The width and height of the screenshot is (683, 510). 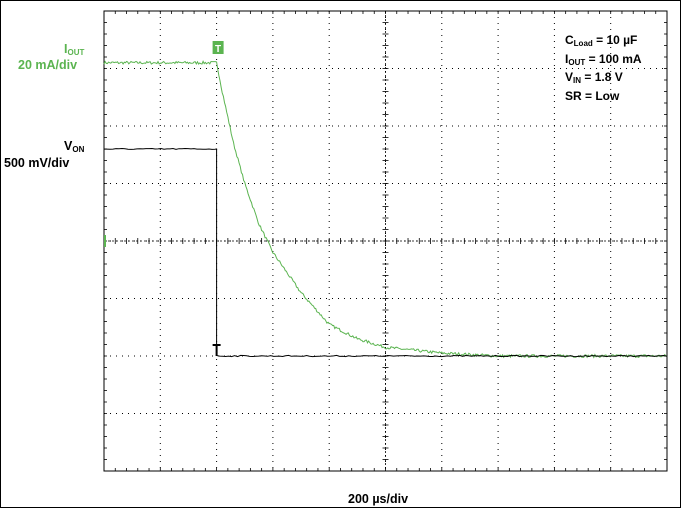 I want to click on cond-vin: VIN = 1.8 V, so click(x=594, y=77).